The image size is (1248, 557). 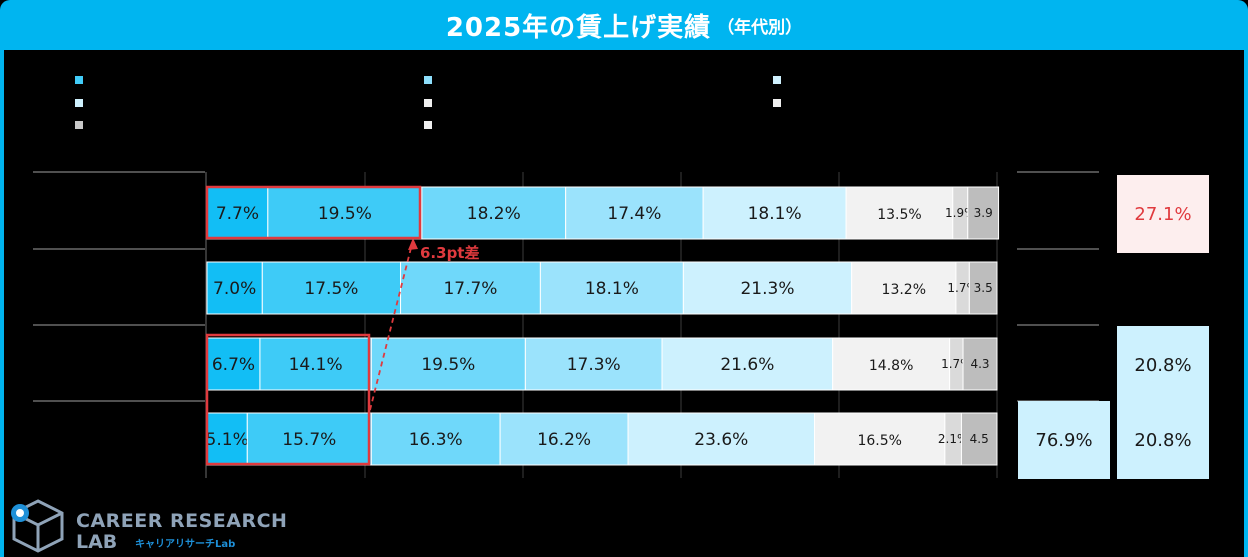 What do you see at coordinates (313, 212) in the screenshot?
I see `highlight-box-top` at bounding box center [313, 212].